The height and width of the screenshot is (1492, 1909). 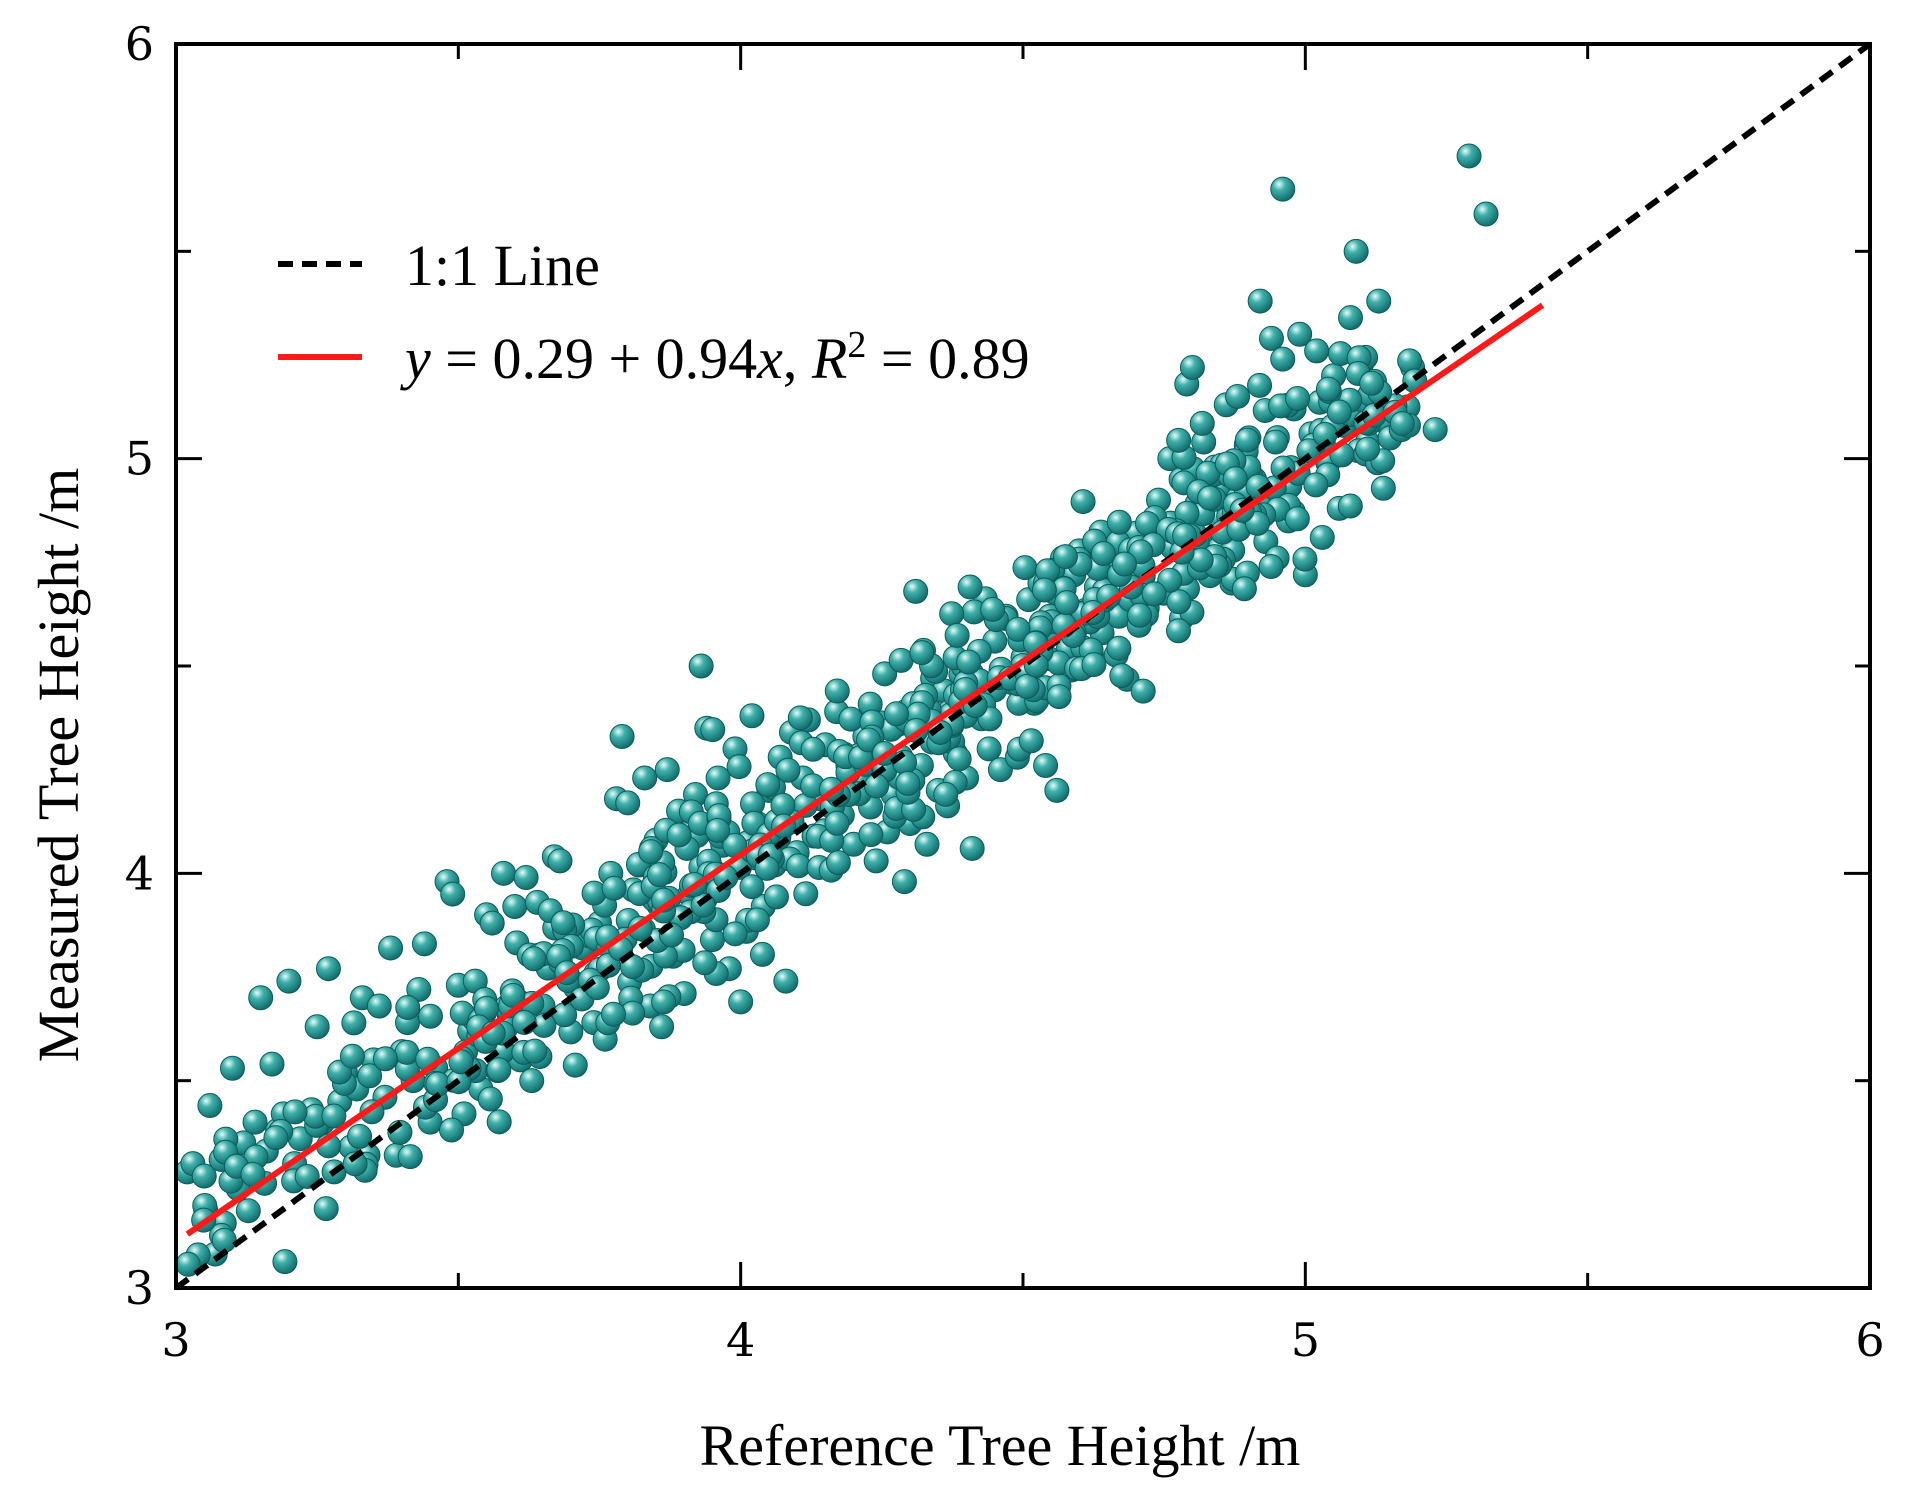 I want to click on legend-identity-label: 1:1 Line, so click(x=502, y=265).